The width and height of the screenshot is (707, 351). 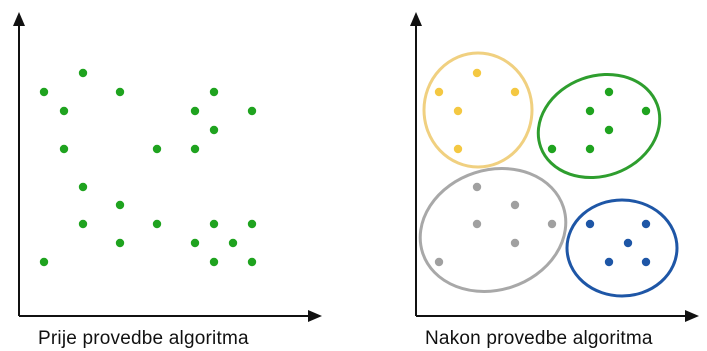 What do you see at coordinates (599, 126) in the screenshot?
I see `cluster-outline-green` at bounding box center [599, 126].